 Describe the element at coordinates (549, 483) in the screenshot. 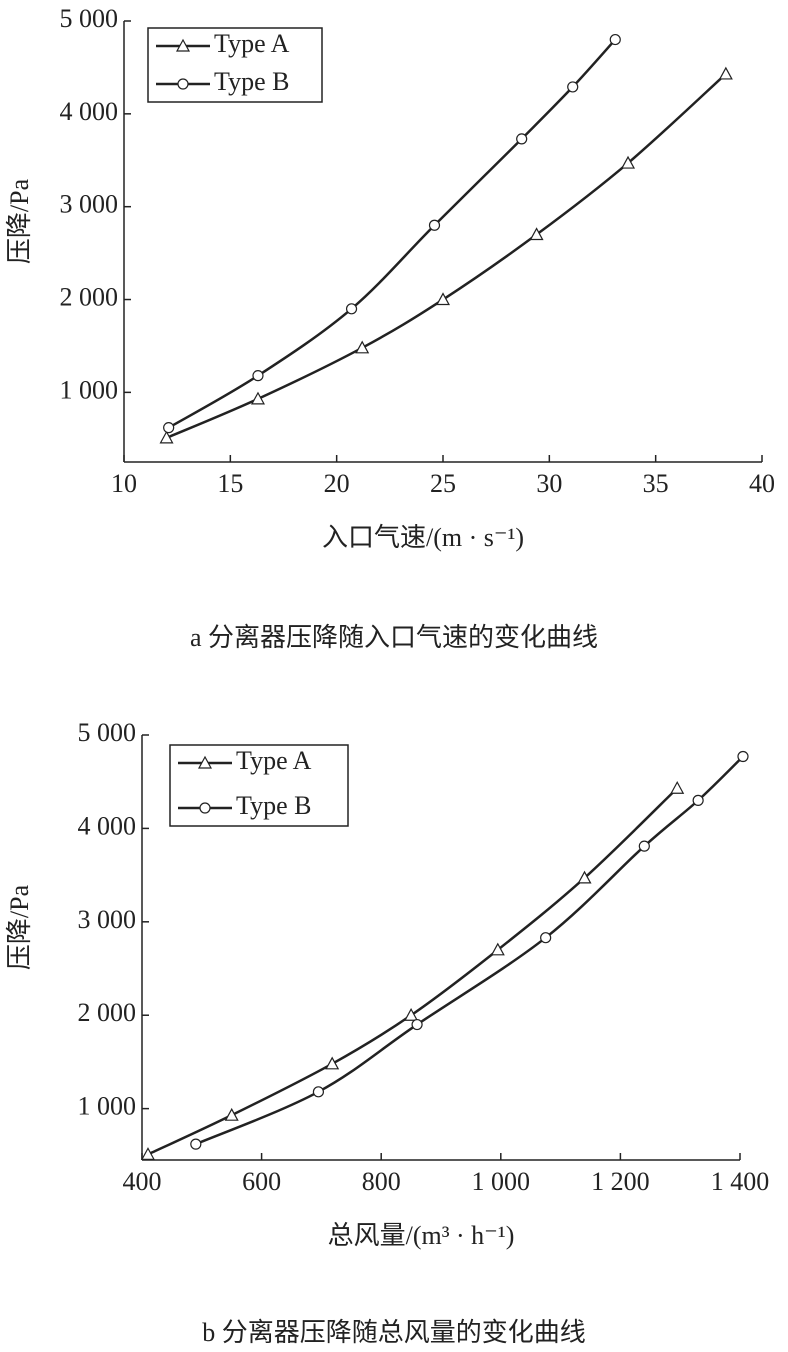

I see `x-tick-label: 30` at that location.